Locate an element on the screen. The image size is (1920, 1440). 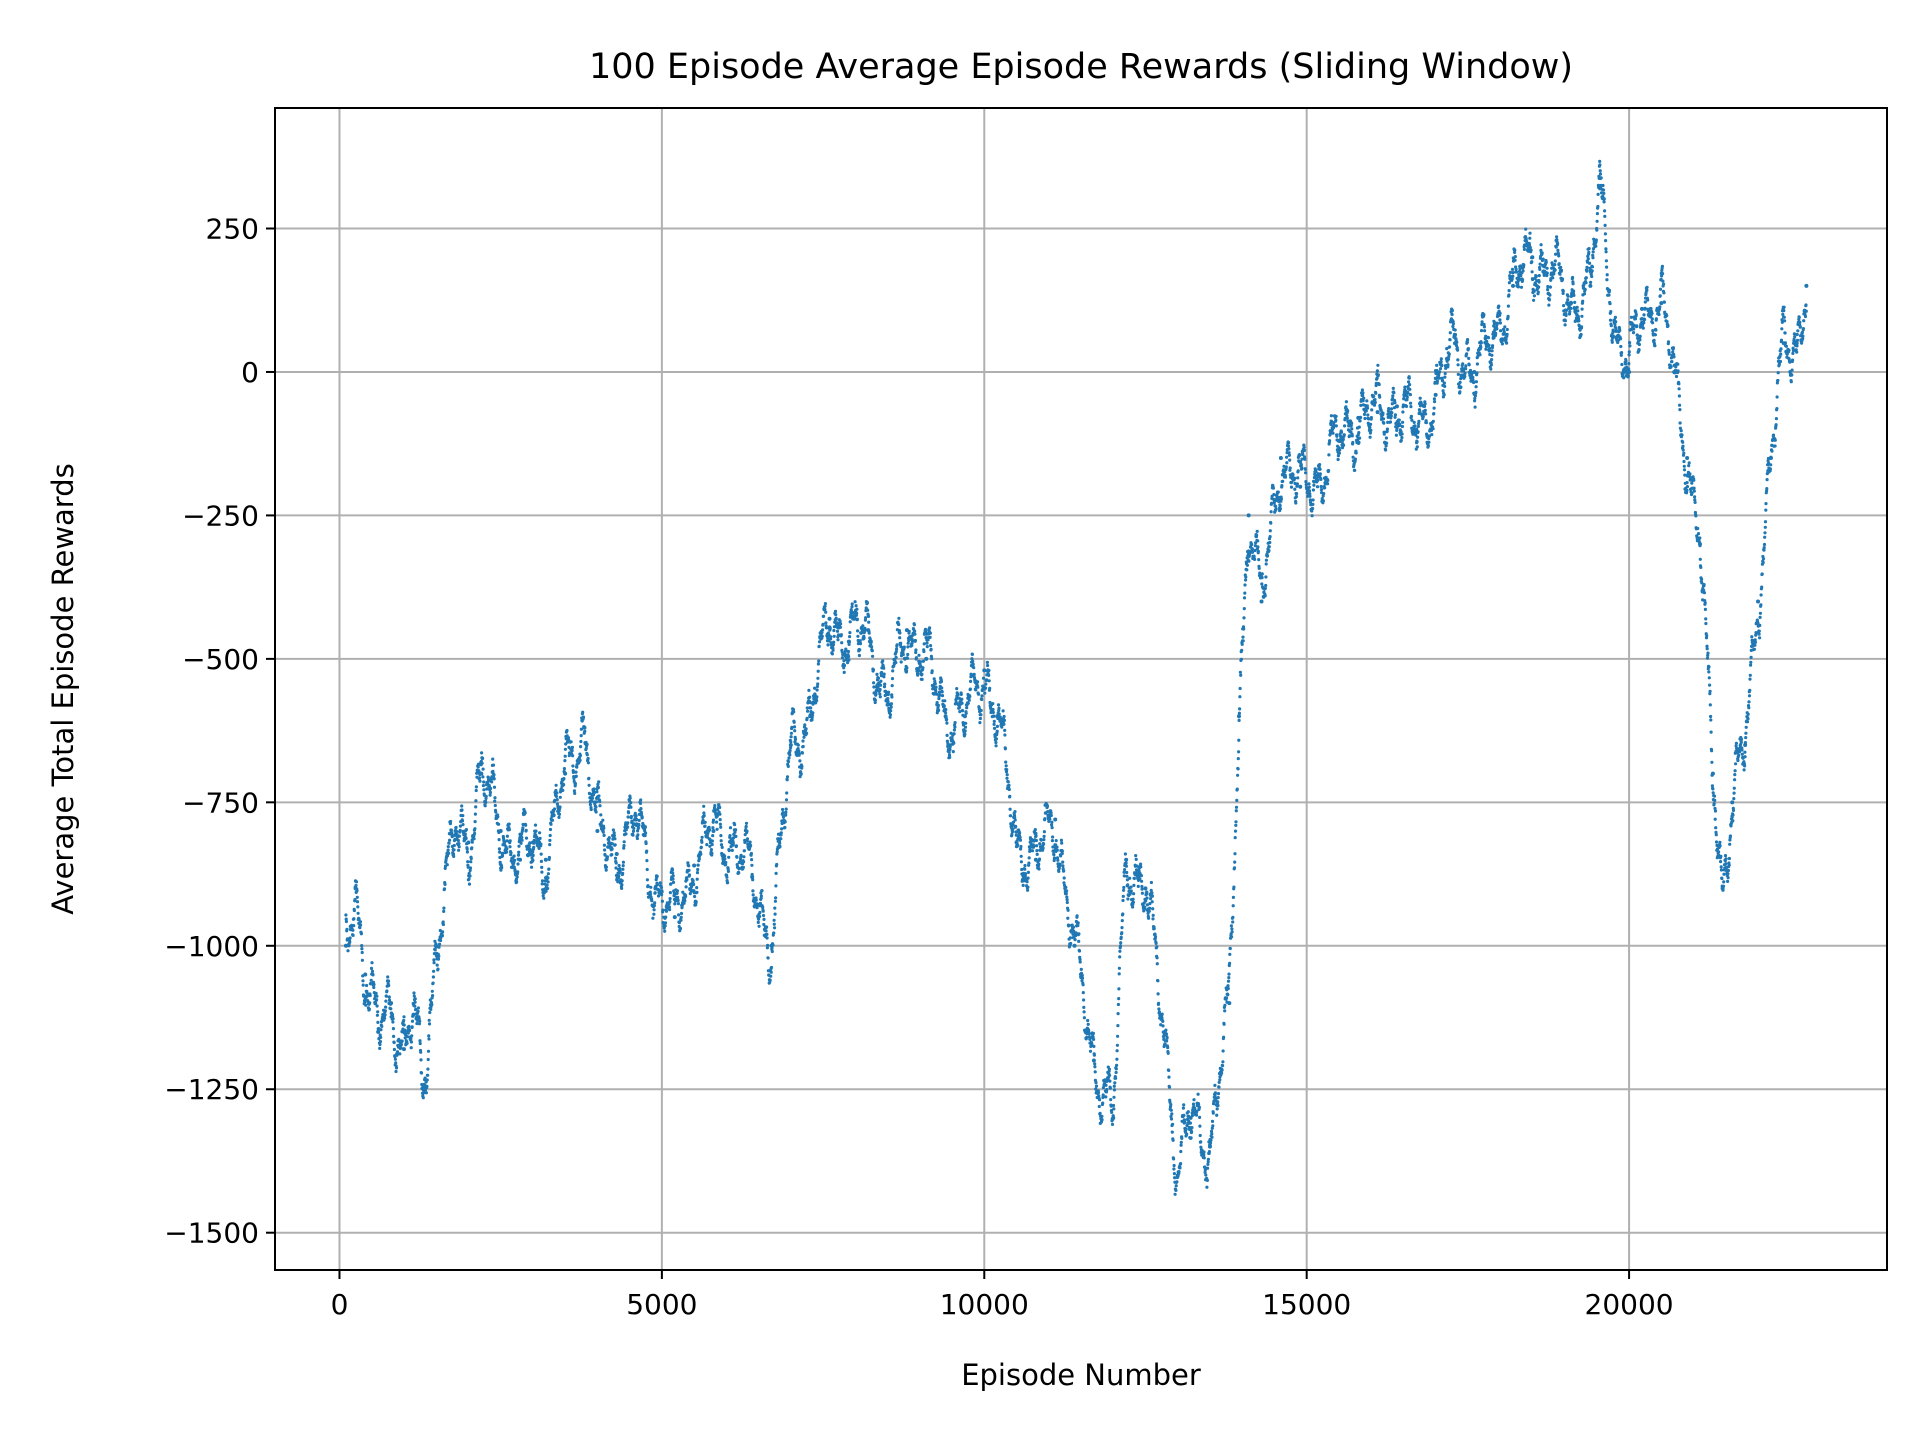
y-tick-label: −1000 is located at coordinates (211, 946).